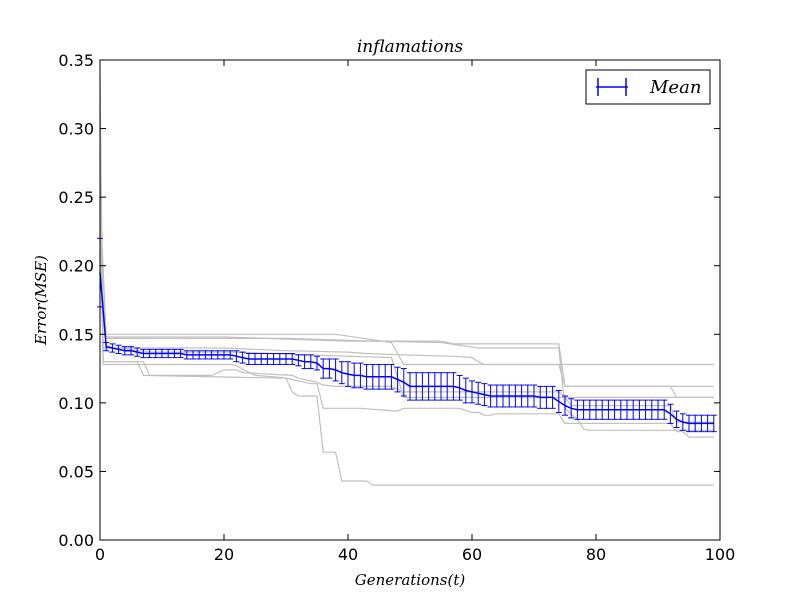 Image resolution: width=800 pixels, height=600 pixels. Describe the element at coordinates (76, 266) in the screenshot. I see `y-tick-label: 0.20` at that location.